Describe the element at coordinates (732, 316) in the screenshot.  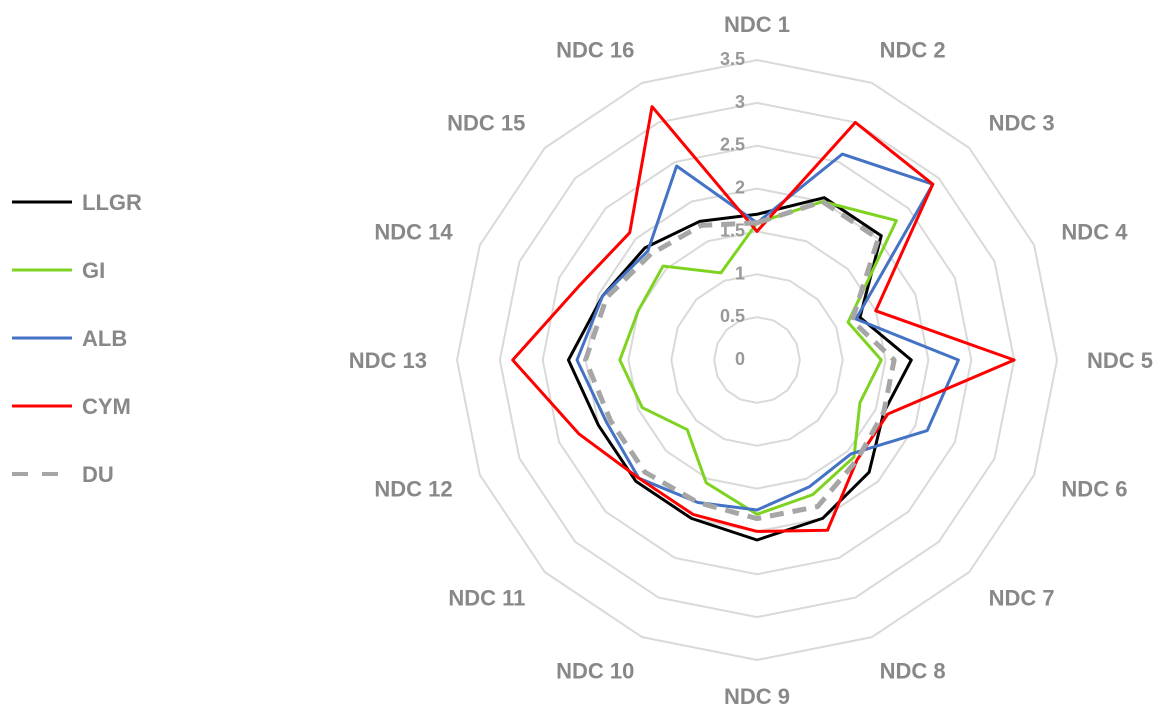
I see `tick-label: 0.5` at that location.